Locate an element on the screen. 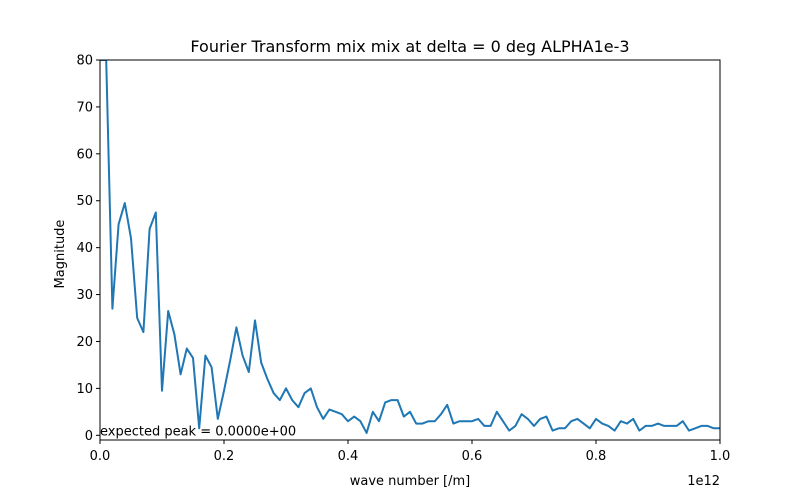 The height and width of the screenshot is (500, 800). y-tick-label: 60 is located at coordinates (84, 154).